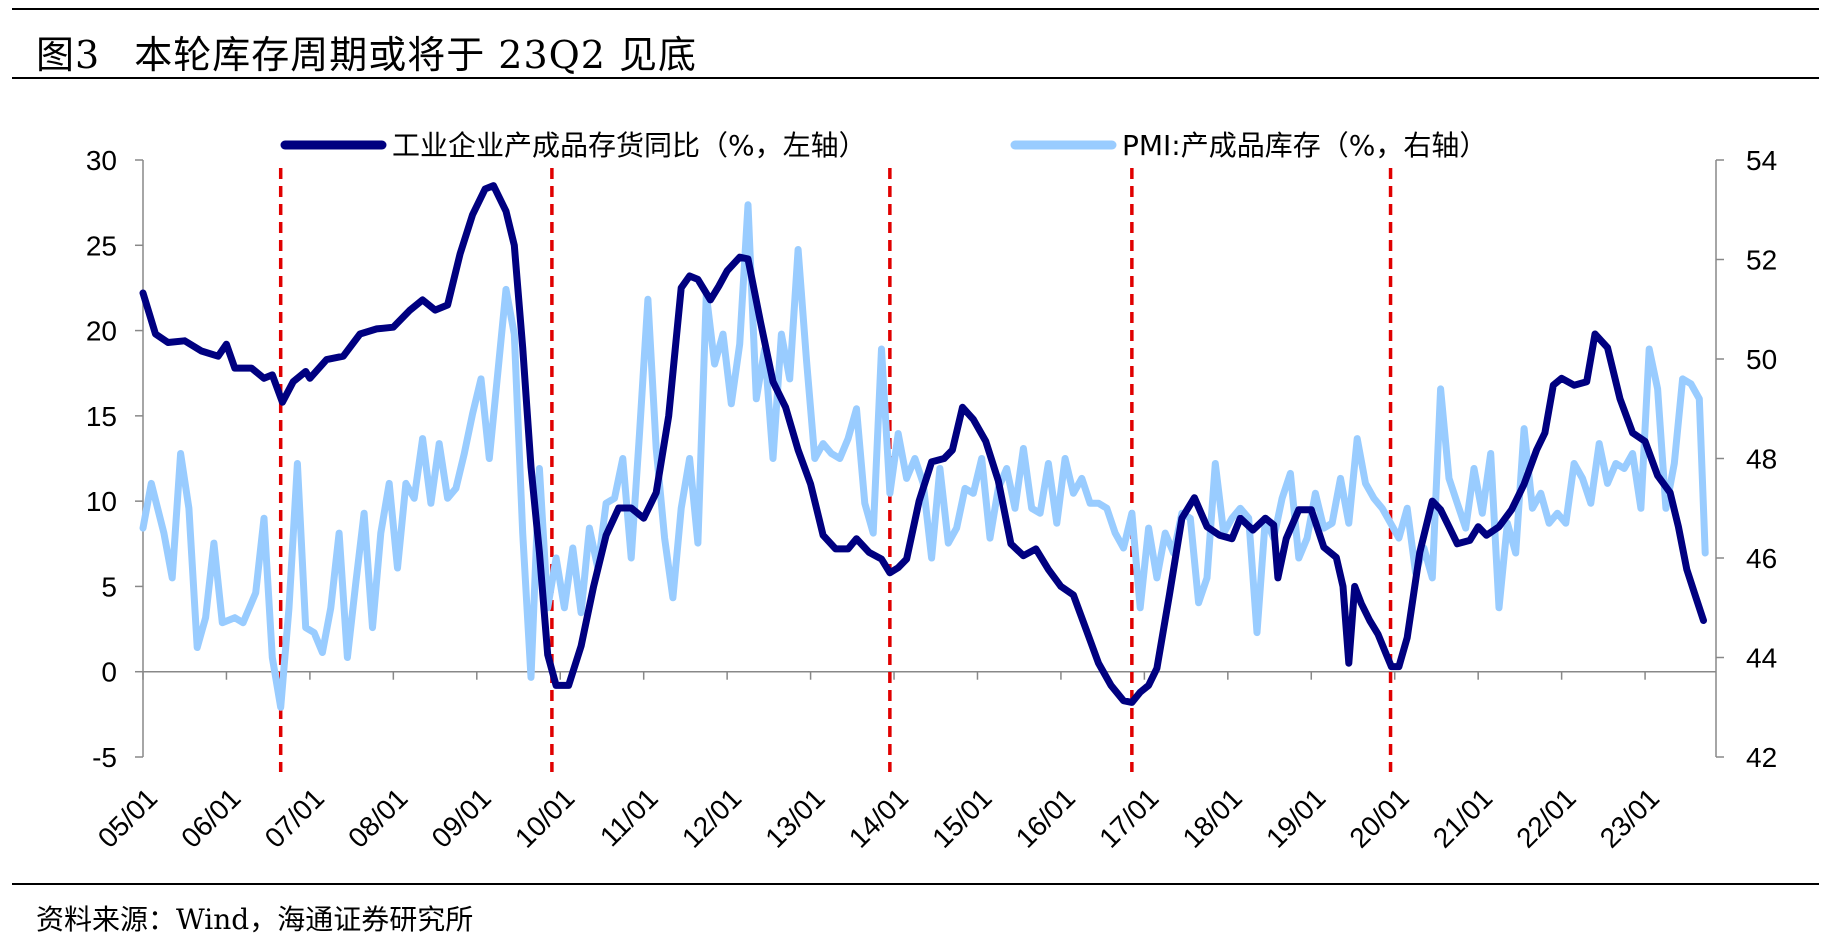 Image resolution: width=1831 pixels, height=947 pixels. I want to click on x-tick-label: 14/01, so click(878, 817).